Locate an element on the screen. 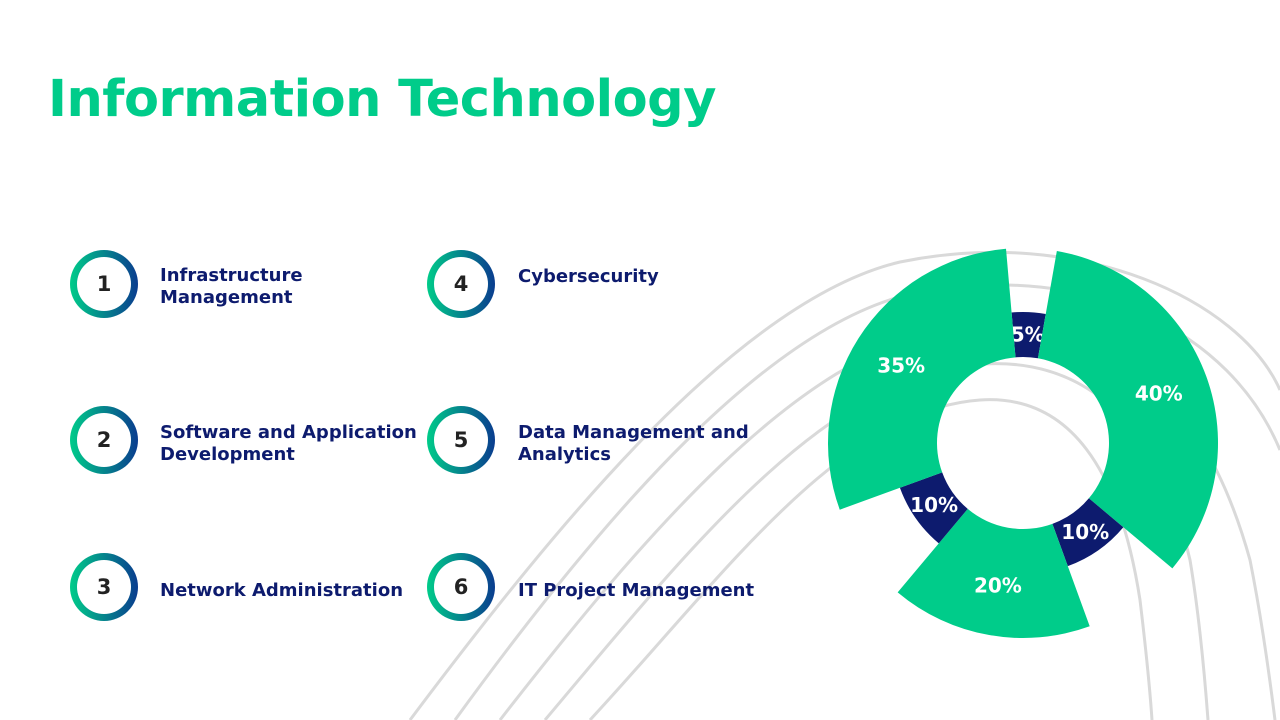 The height and width of the screenshot is (720, 1280). item-number: 6 is located at coordinates (461, 587).